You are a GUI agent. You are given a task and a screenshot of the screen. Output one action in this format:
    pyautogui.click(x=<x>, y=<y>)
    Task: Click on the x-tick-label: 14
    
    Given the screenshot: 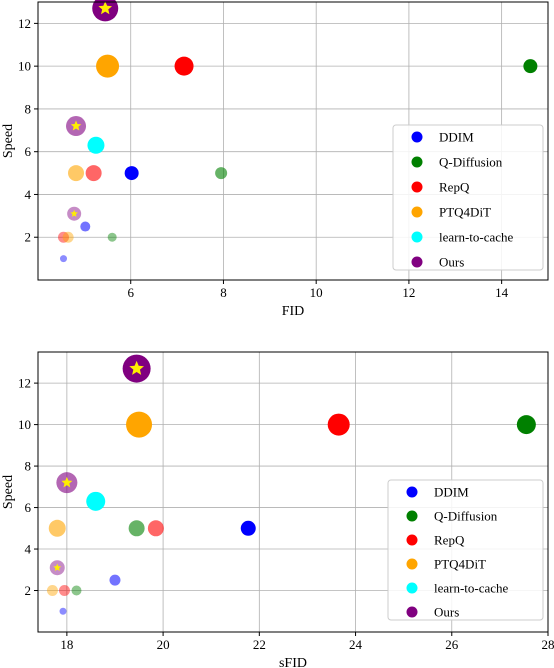 What is the action you would take?
    pyautogui.click(x=502, y=292)
    